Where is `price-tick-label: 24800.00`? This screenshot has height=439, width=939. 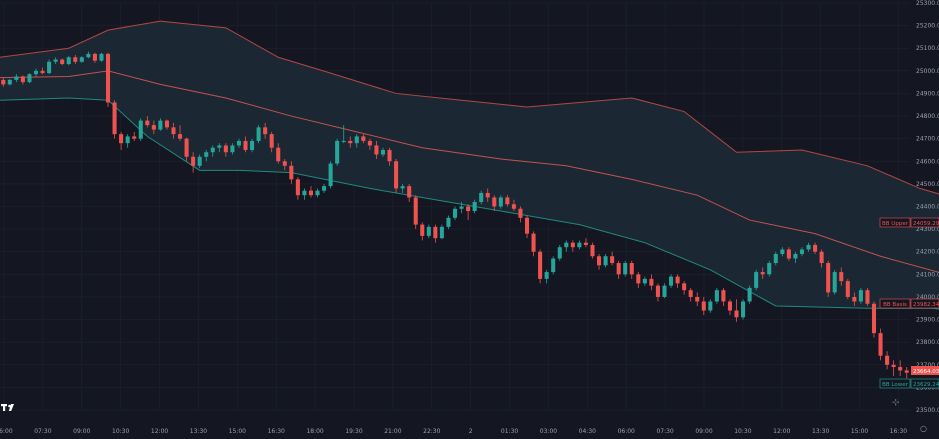 price-tick-label: 24800.00 is located at coordinates (927, 116).